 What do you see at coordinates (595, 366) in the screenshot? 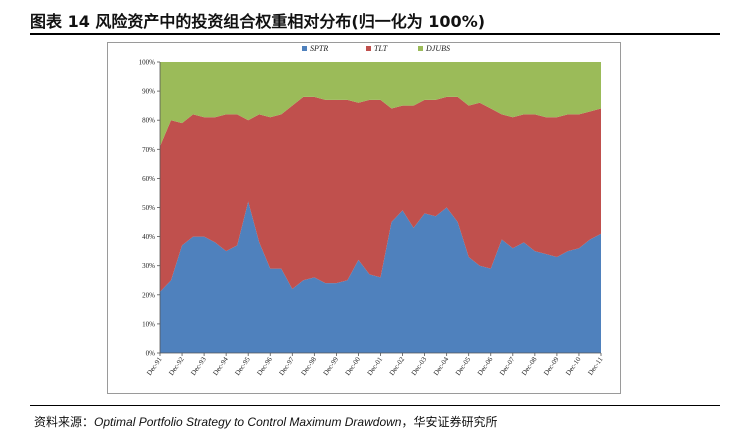
I see `x-tick-label: Dec-11` at bounding box center [595, 366].